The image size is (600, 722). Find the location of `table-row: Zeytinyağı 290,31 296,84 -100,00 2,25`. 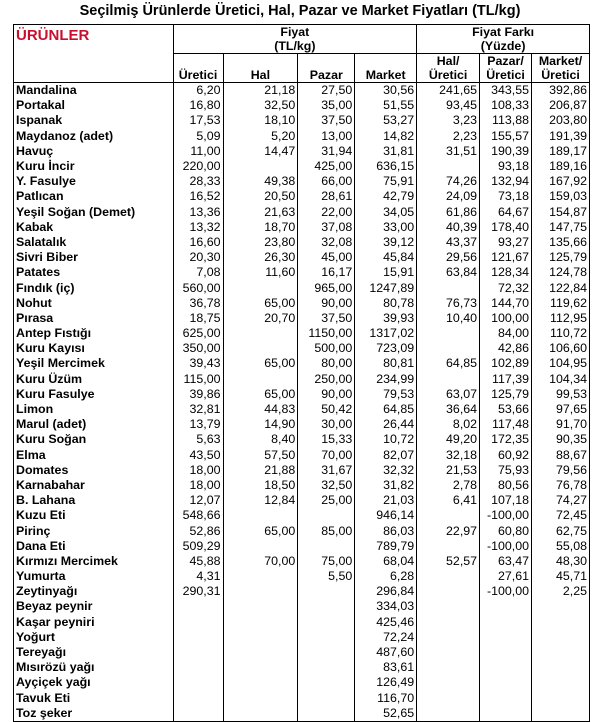

table-row: Zeytinyağı 290,31 296,84 -100,00 2,25 is located at coordinates (301, 592).